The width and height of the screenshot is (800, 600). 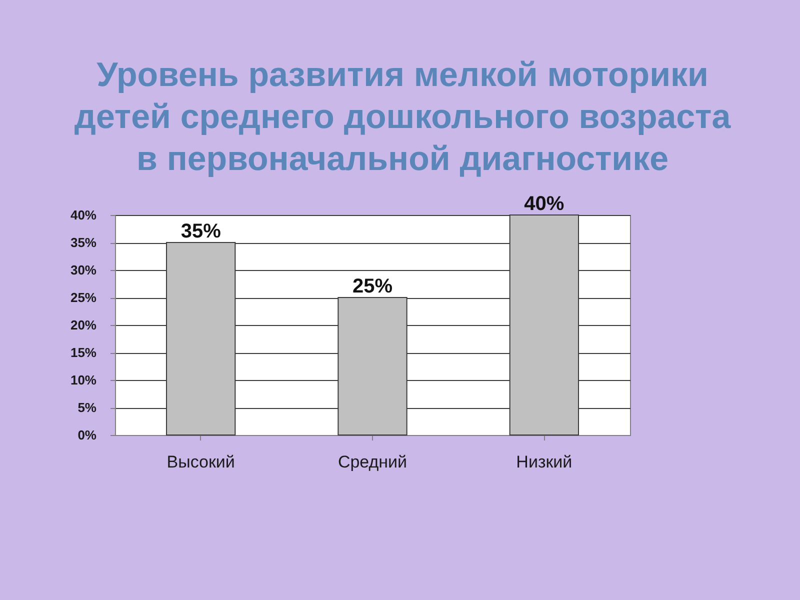 What do you see at coordinates (87, 407) in the screenshot?
I see `y-tick-label: 5%` at bounding box center [87, 407].